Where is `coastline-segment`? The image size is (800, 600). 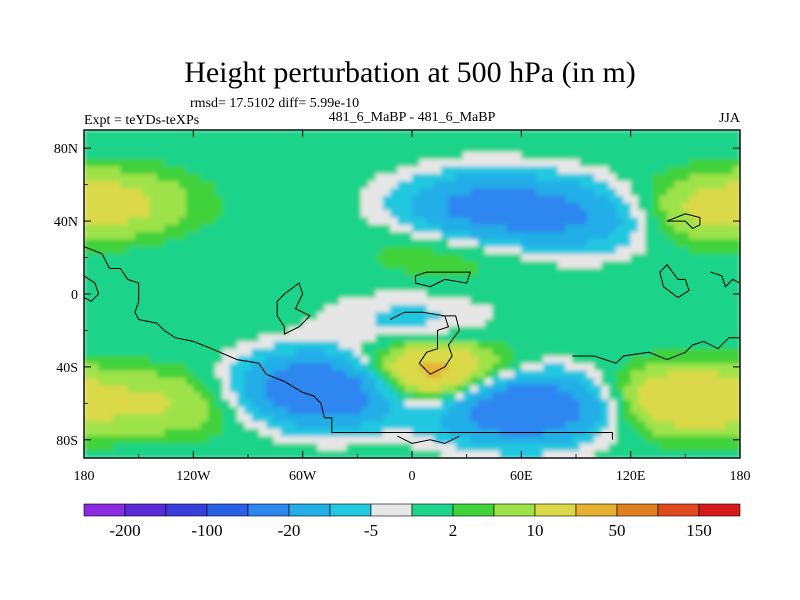
coastline-segment is located at coordinates (92, 288).